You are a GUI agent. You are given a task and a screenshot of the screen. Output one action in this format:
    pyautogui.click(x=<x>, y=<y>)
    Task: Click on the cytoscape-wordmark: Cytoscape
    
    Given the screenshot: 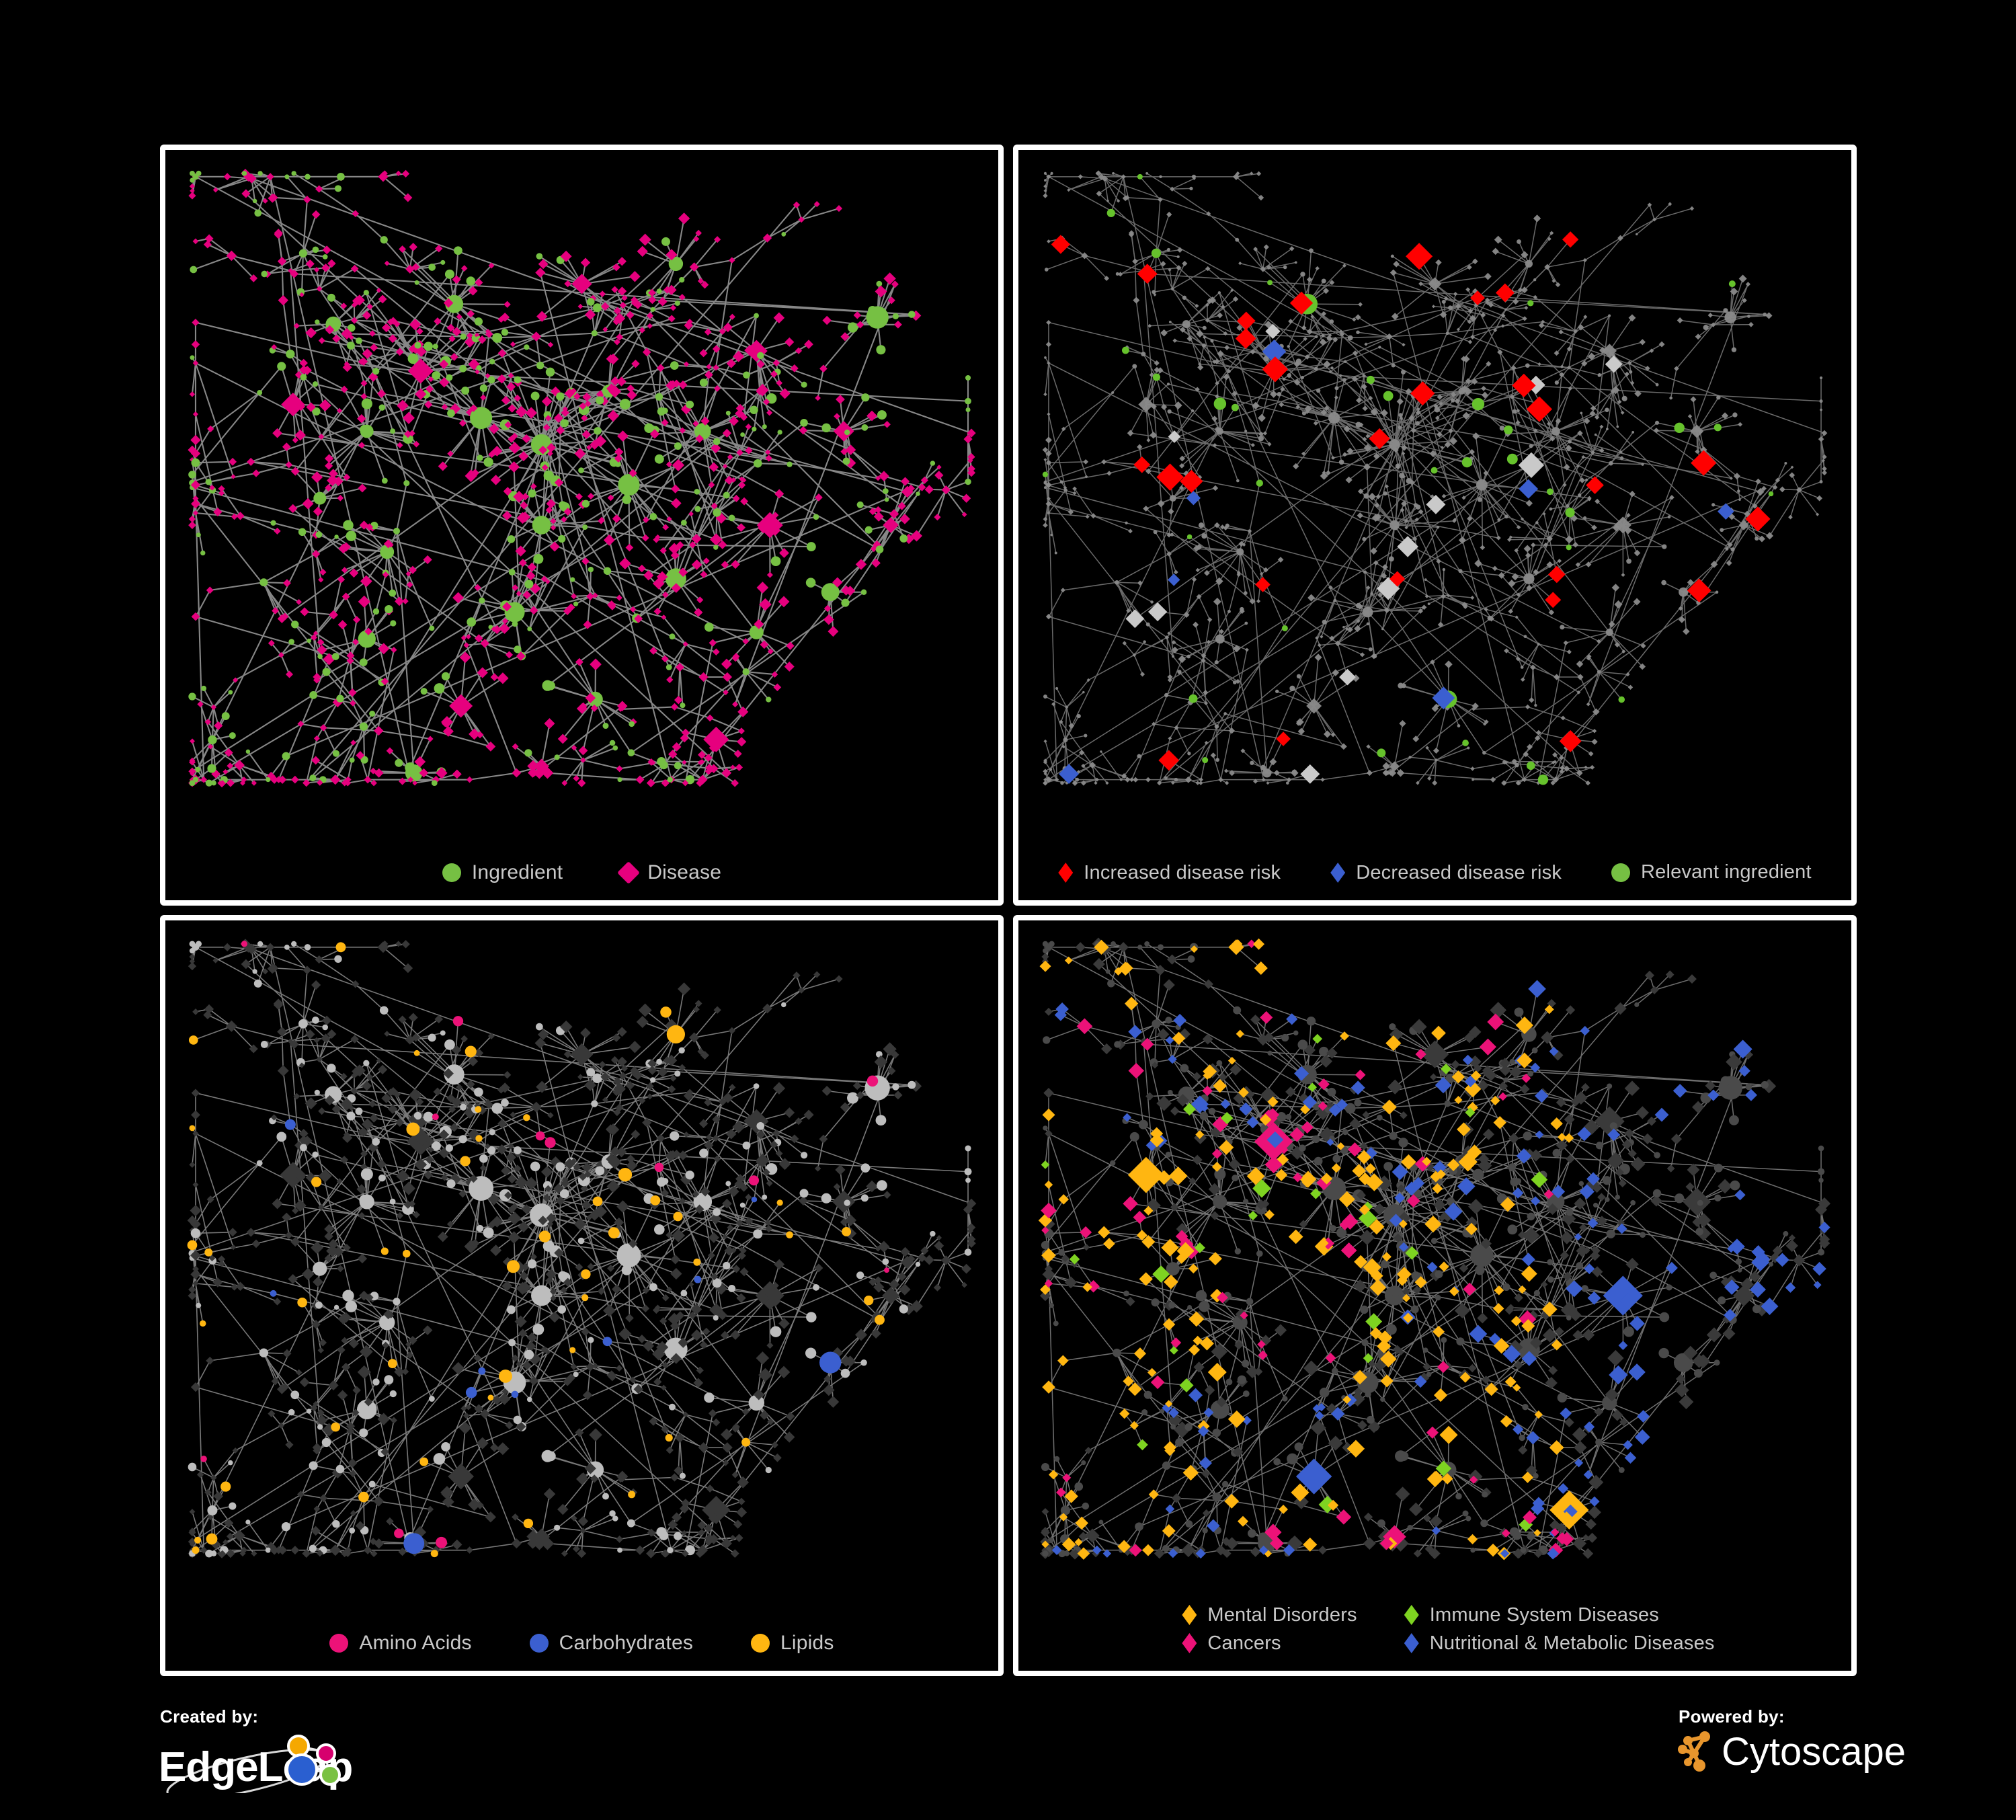 What is the action you would take?
    pyautogui.click(x=1814, y=1752)
    